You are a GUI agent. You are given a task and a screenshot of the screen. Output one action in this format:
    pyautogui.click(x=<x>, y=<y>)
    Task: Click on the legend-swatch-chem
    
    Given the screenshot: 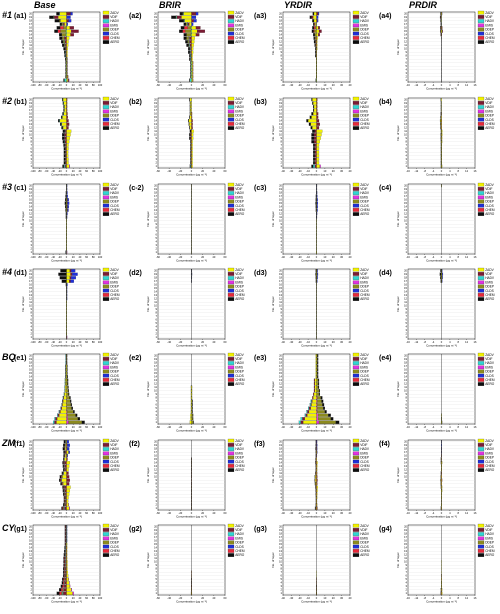 What is the action you would take?
    pyautogui.click(x=231, y=124)
    